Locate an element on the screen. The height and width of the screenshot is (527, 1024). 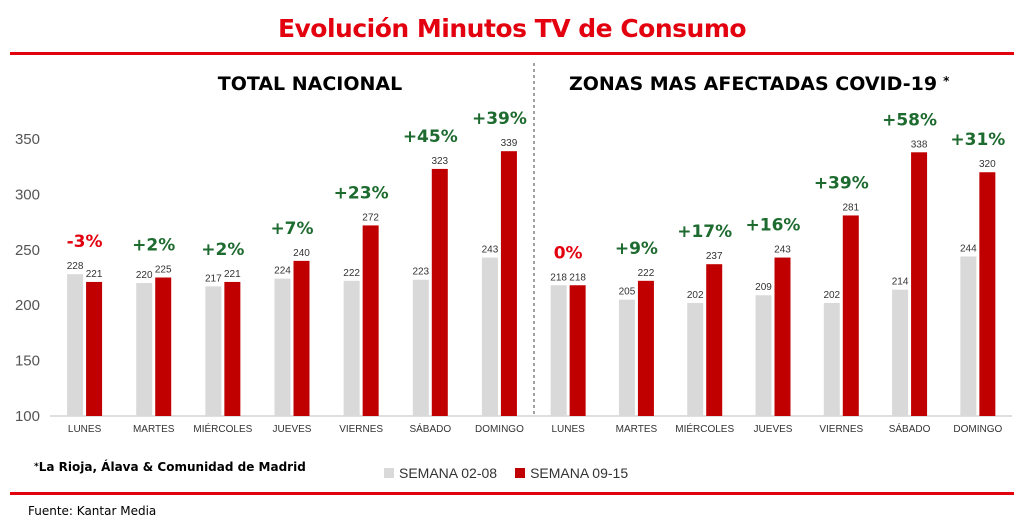
change-label: -3% is located at coordinates (85, 242).